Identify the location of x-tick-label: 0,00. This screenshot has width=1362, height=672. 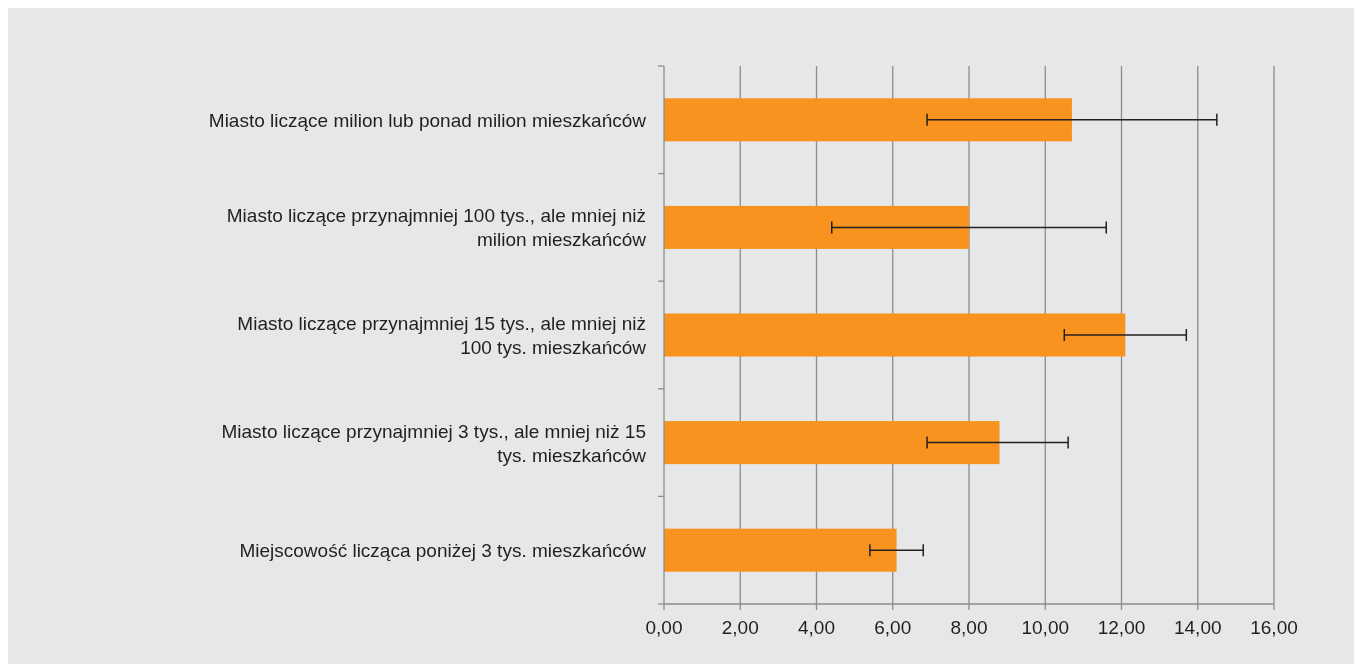
(664, 627).